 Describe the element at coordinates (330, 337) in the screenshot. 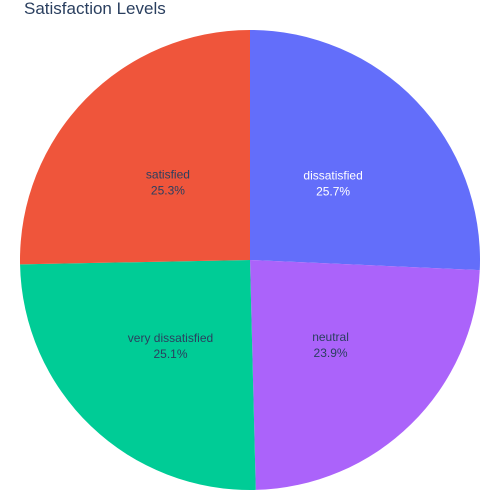

I see `slice-label-neutral: neutral` at that location.